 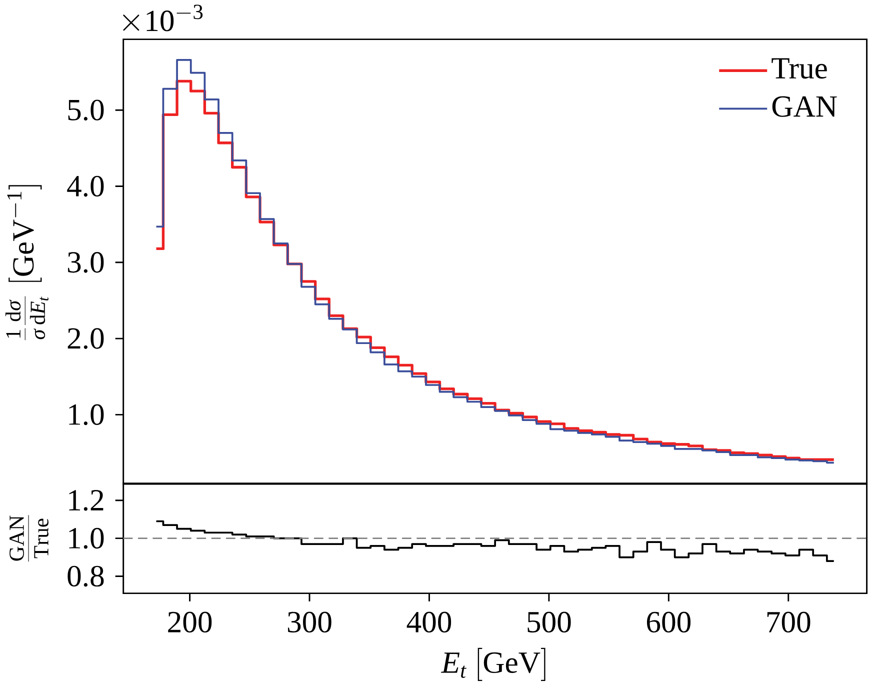 I want to click on legend-label: True, so click(x=799, y=68).